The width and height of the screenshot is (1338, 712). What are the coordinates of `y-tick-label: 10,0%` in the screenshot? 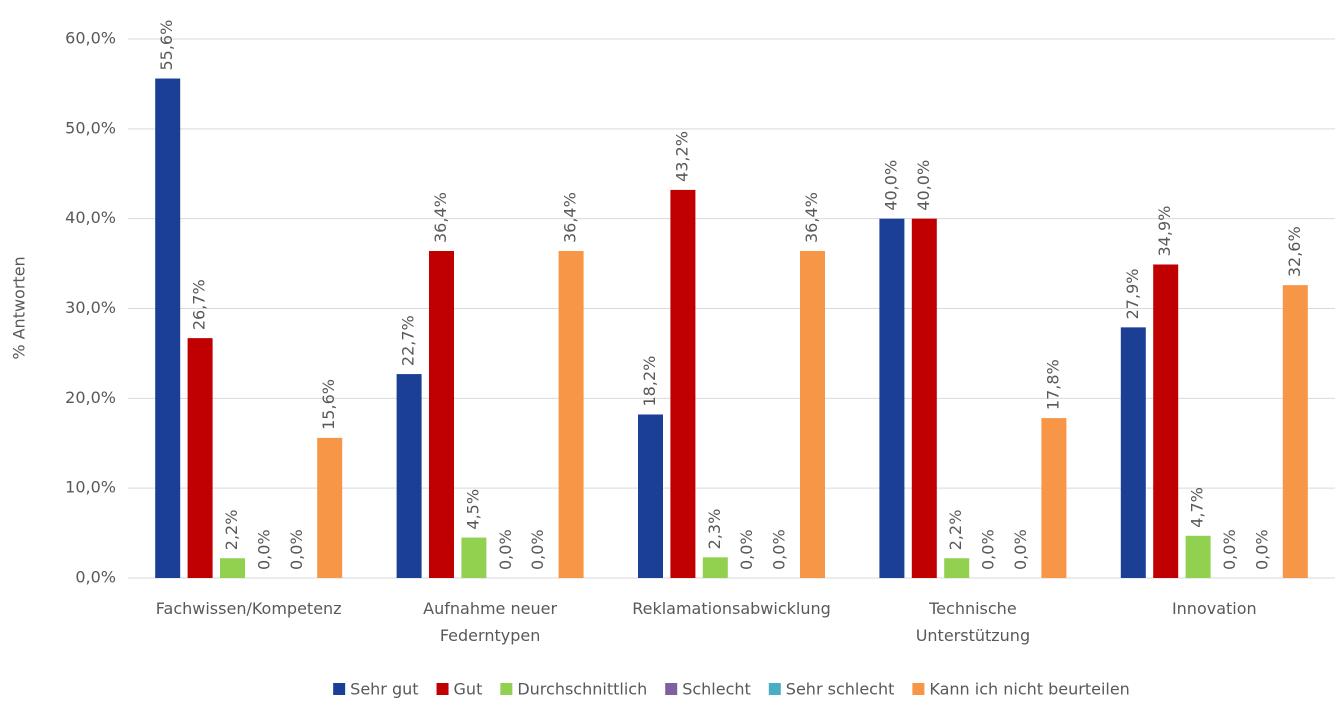 It's located at (90, 487).